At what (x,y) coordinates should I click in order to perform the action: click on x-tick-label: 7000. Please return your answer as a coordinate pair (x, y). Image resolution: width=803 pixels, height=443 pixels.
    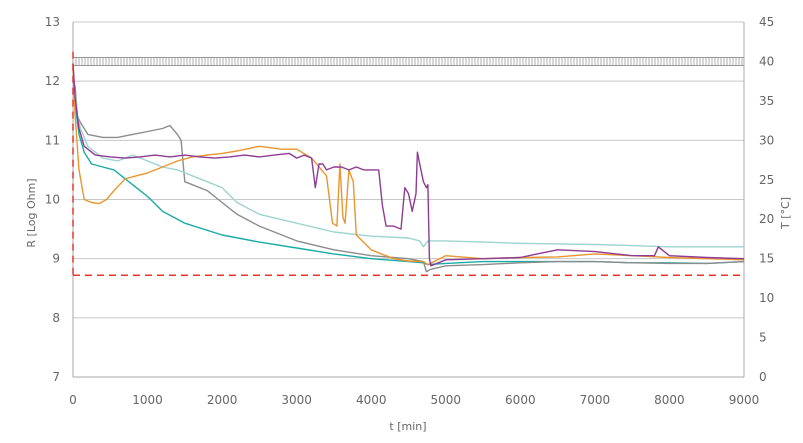
    Looking at the image, I should click on (595, 400).